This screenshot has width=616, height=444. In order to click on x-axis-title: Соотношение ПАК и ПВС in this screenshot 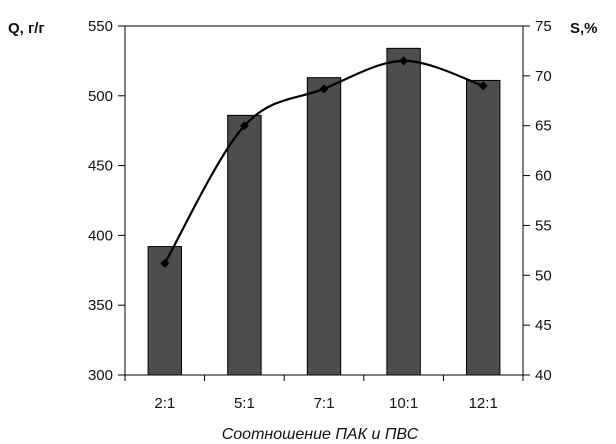, I will do `click(320, 434)`.